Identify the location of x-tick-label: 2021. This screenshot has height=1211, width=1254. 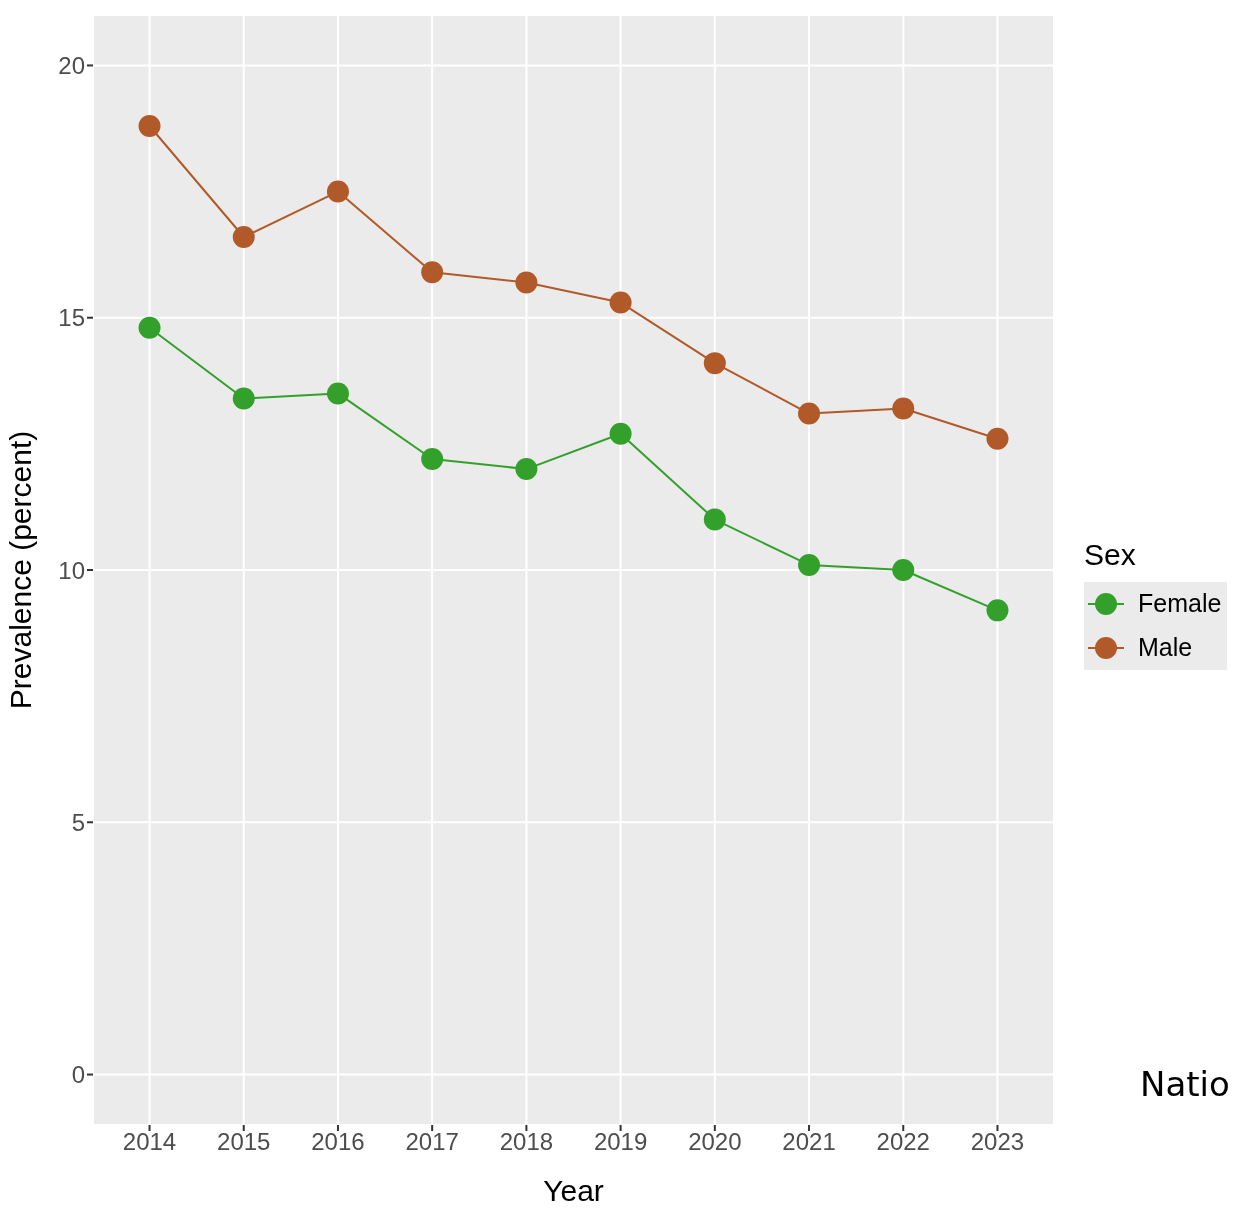
(809, 1142).